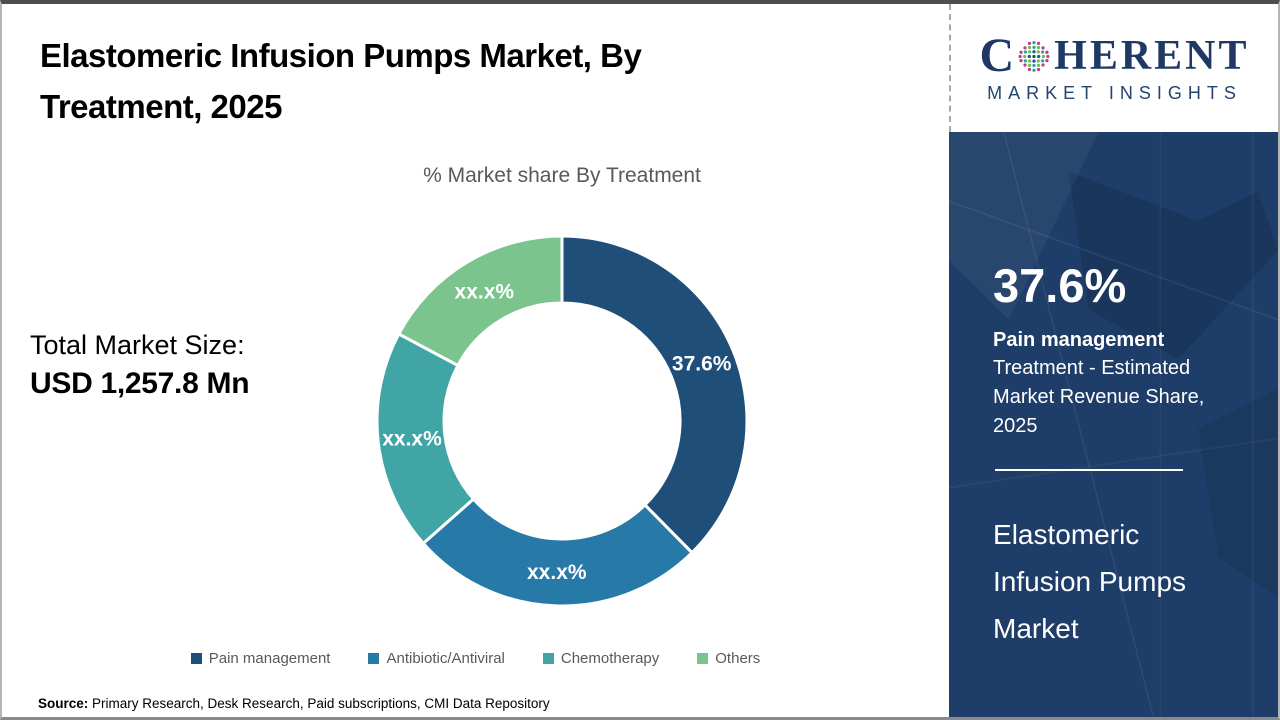 This screenshot has width=1280, height=720. What do you see at coordinates (548, 658) in the screenshot?
I see `legend-swatch-chemotherapy` at bounding box center [548, 658].